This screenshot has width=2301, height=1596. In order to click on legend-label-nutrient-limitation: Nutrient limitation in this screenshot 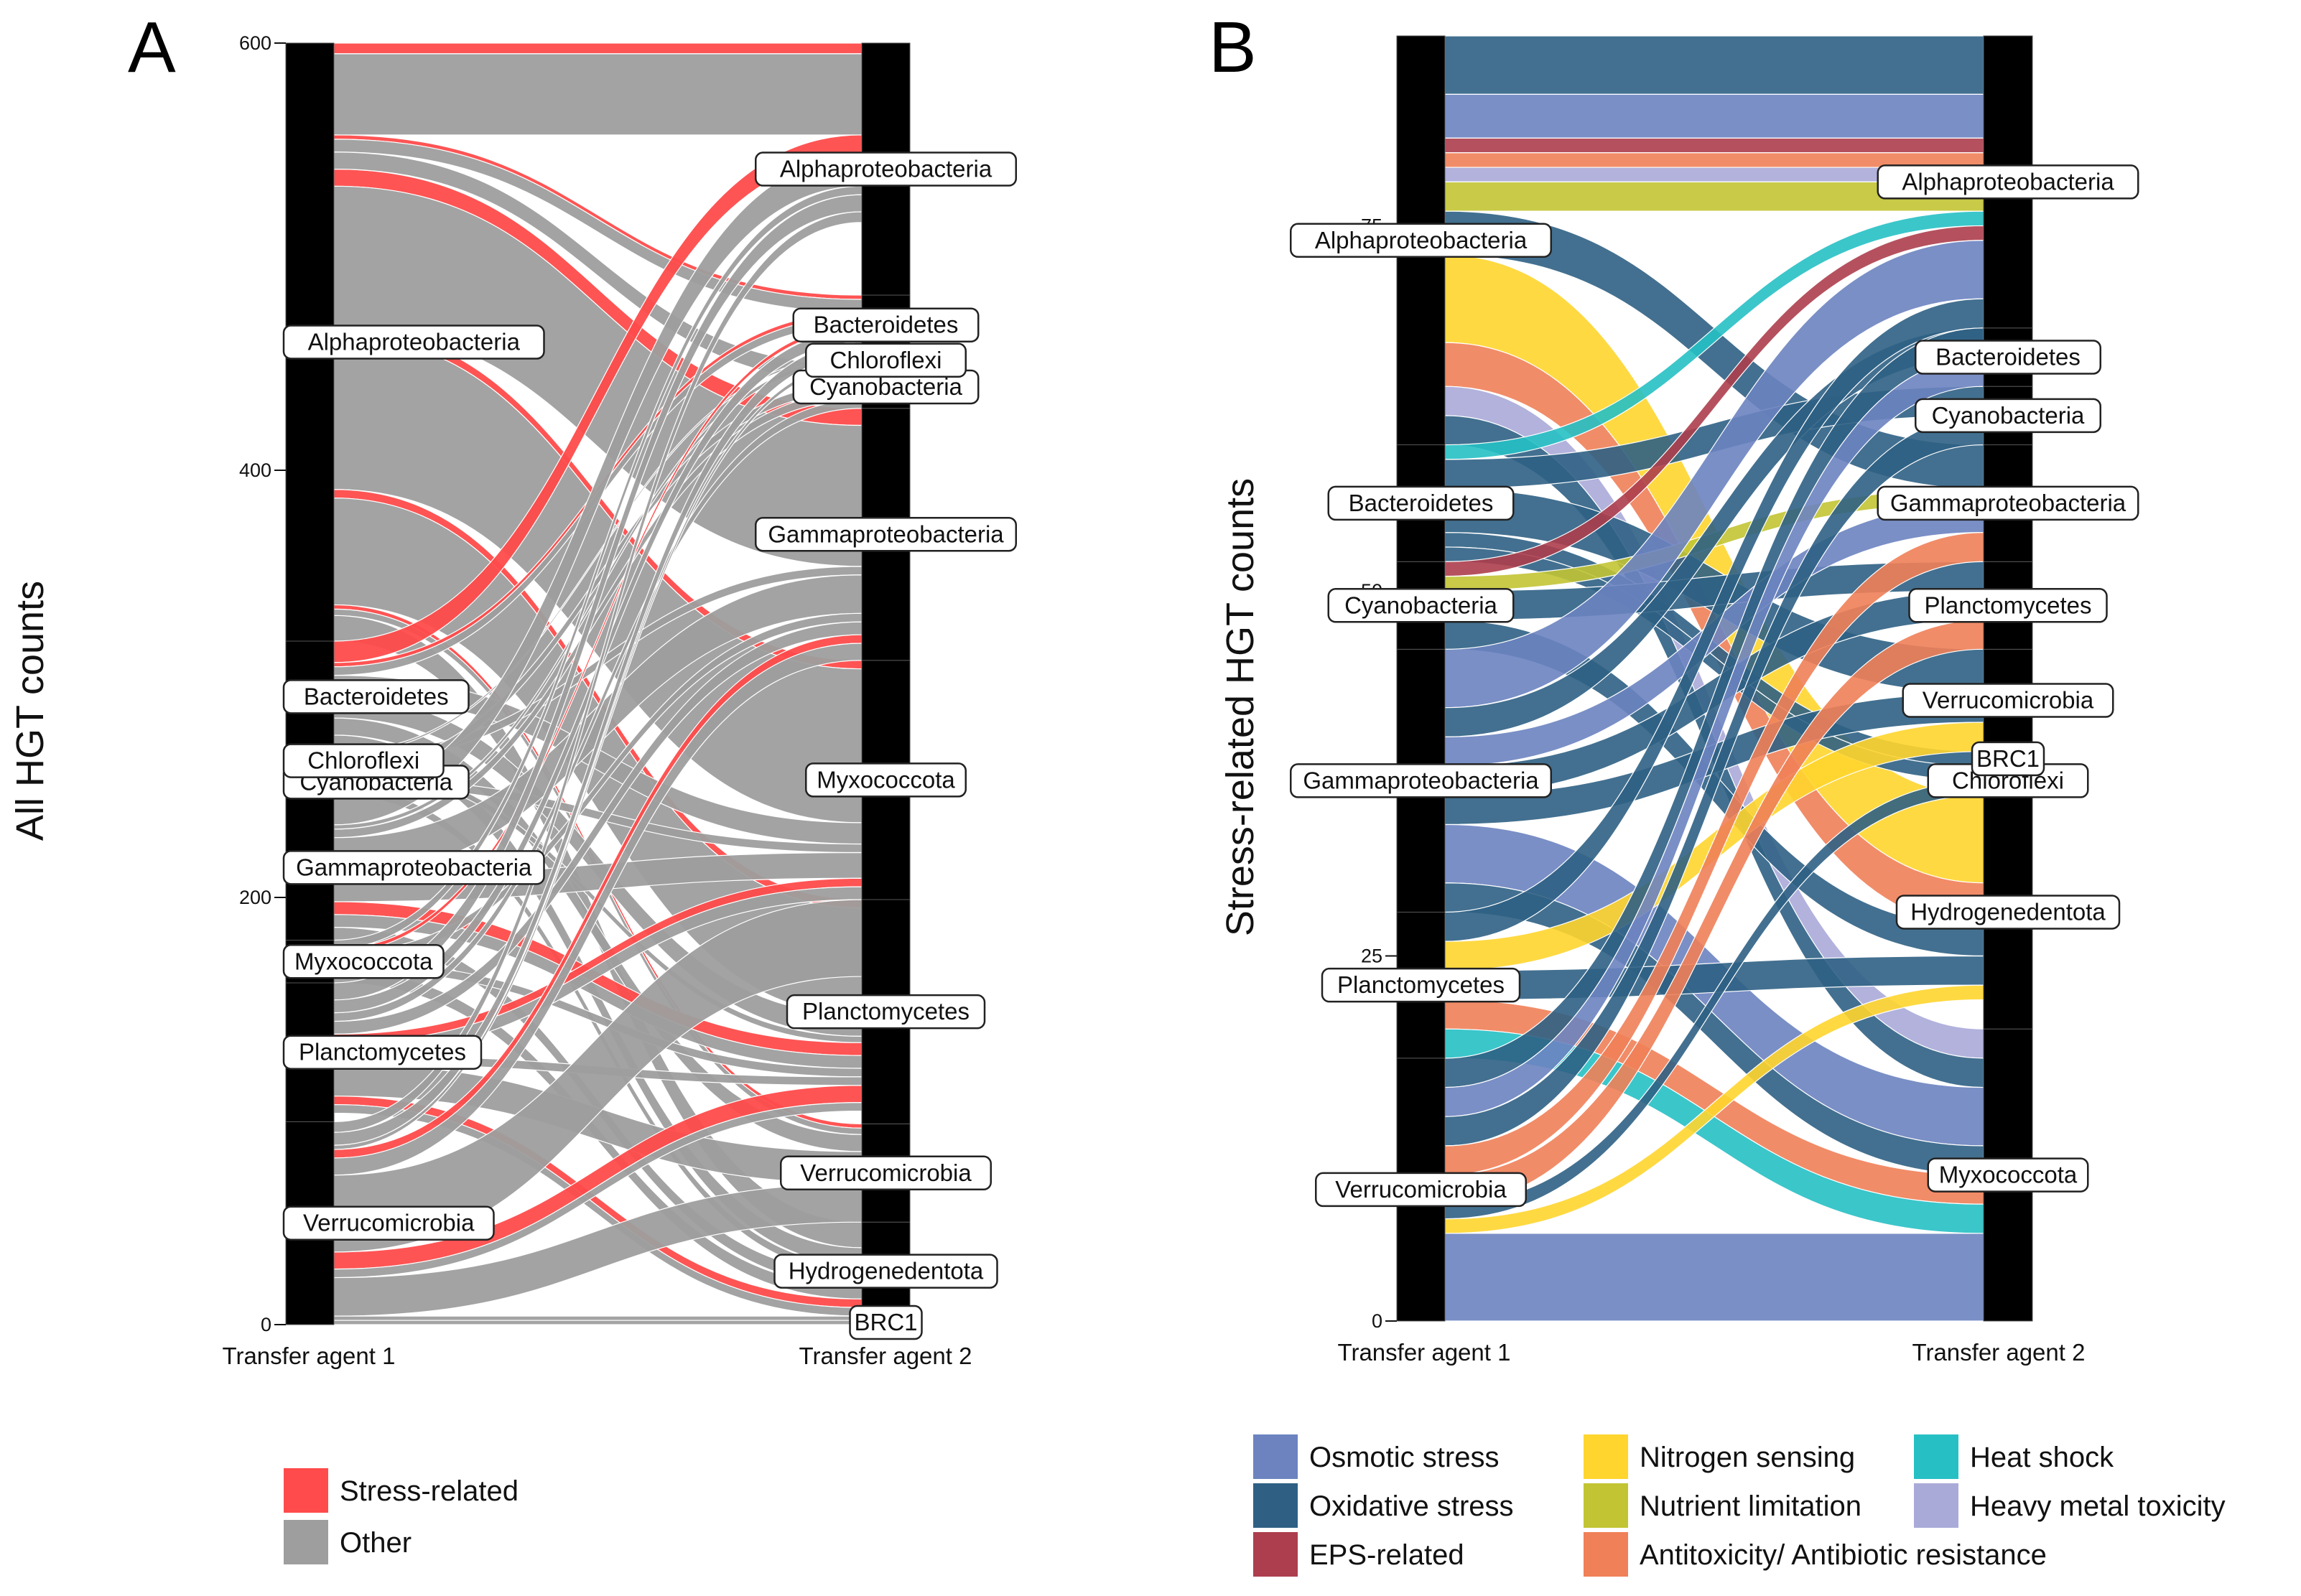, I will do `click(1751, 1506)`.